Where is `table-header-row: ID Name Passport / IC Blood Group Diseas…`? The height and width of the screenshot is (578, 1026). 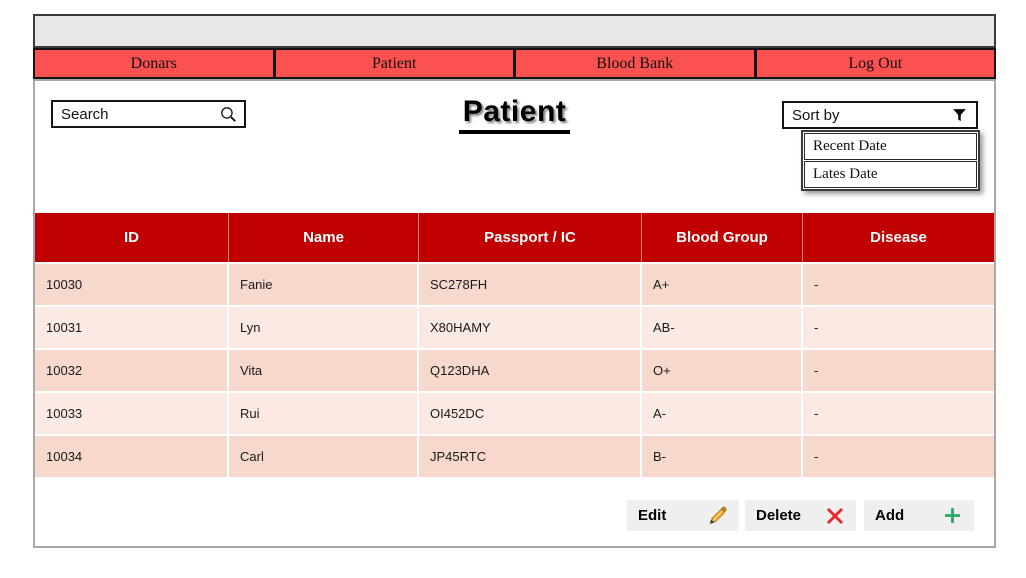 table-header-row: ID Name Passport / IC Blood Group Diseas… is located at coordinates (514, 237).